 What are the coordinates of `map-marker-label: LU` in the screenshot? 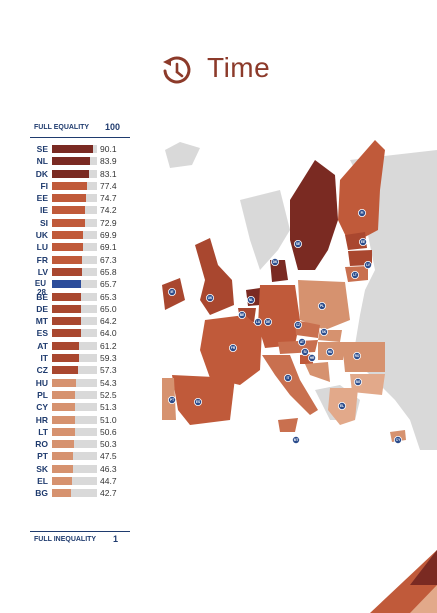 It's located at (258, 322).